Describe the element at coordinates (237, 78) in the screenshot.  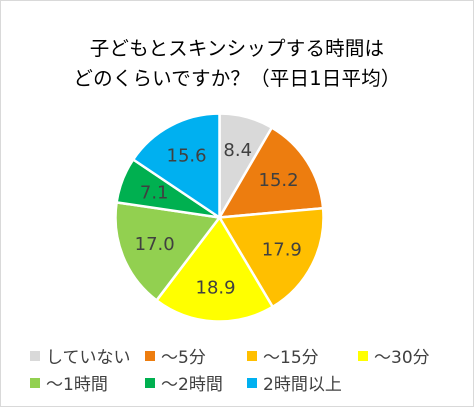
I see `chart-title-line-2: どのくらいですか？（平日1日平均）` at that location.